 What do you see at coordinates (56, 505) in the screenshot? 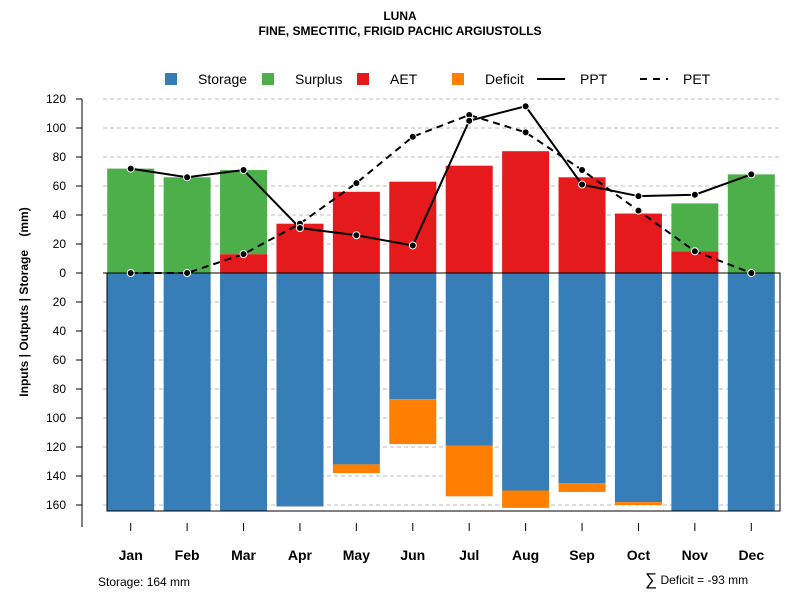
I see `y-tick-label: 160` at bounding box center [56, 505].